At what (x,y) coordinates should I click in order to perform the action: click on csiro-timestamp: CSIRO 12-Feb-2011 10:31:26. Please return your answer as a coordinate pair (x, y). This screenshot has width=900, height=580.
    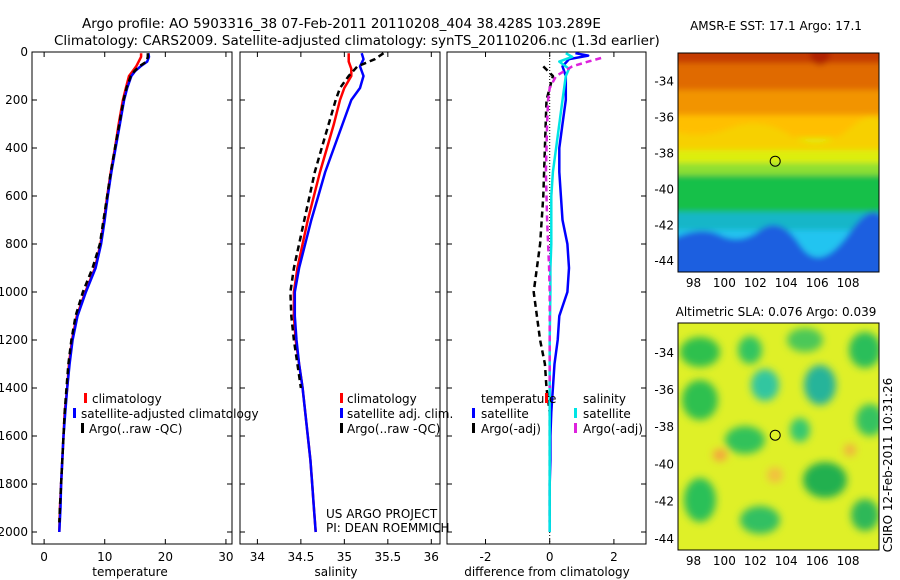
    Looking at the image, I should click on (888, 465).